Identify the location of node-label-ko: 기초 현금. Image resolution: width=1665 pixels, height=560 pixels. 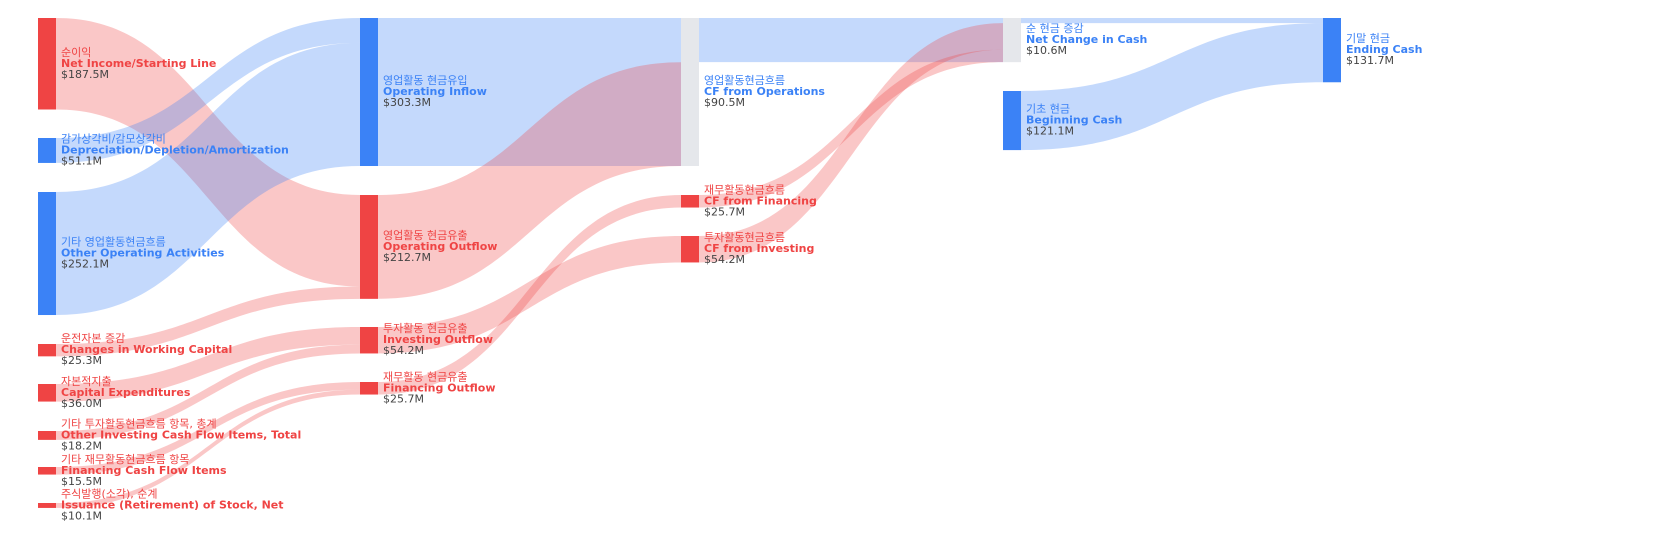
(1048, 109).